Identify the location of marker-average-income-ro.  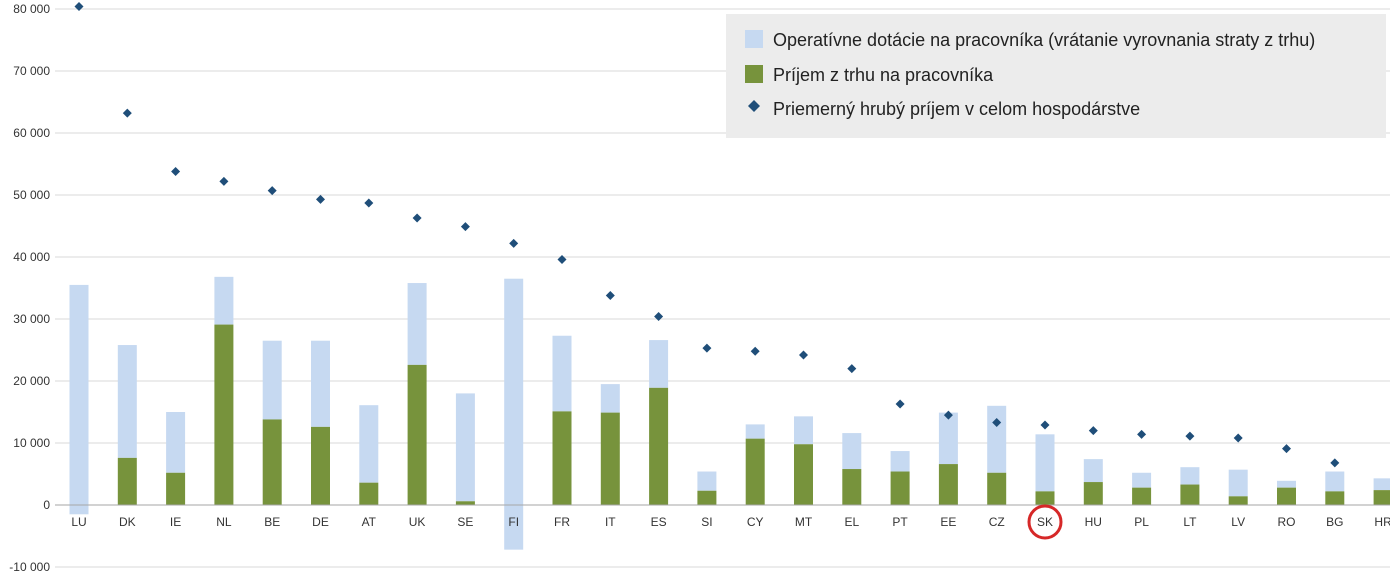
(1286, 449).